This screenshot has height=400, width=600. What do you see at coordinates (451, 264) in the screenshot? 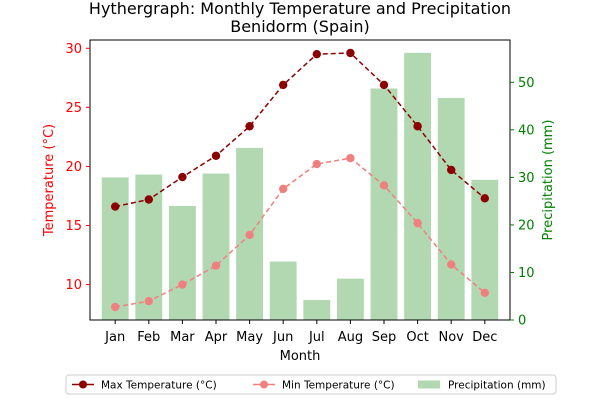
I see `min-temperature-point-nov` at bounding box center [451, 264].